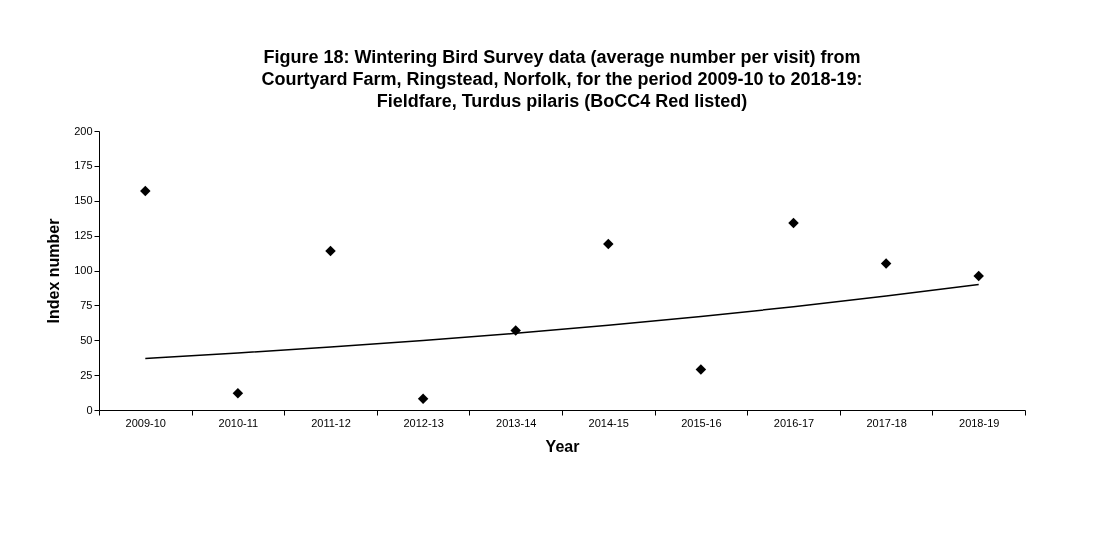 This screenshot has height=537, width=1110. I want to click on x-tick-label: 2013-14, so click(516, 422).